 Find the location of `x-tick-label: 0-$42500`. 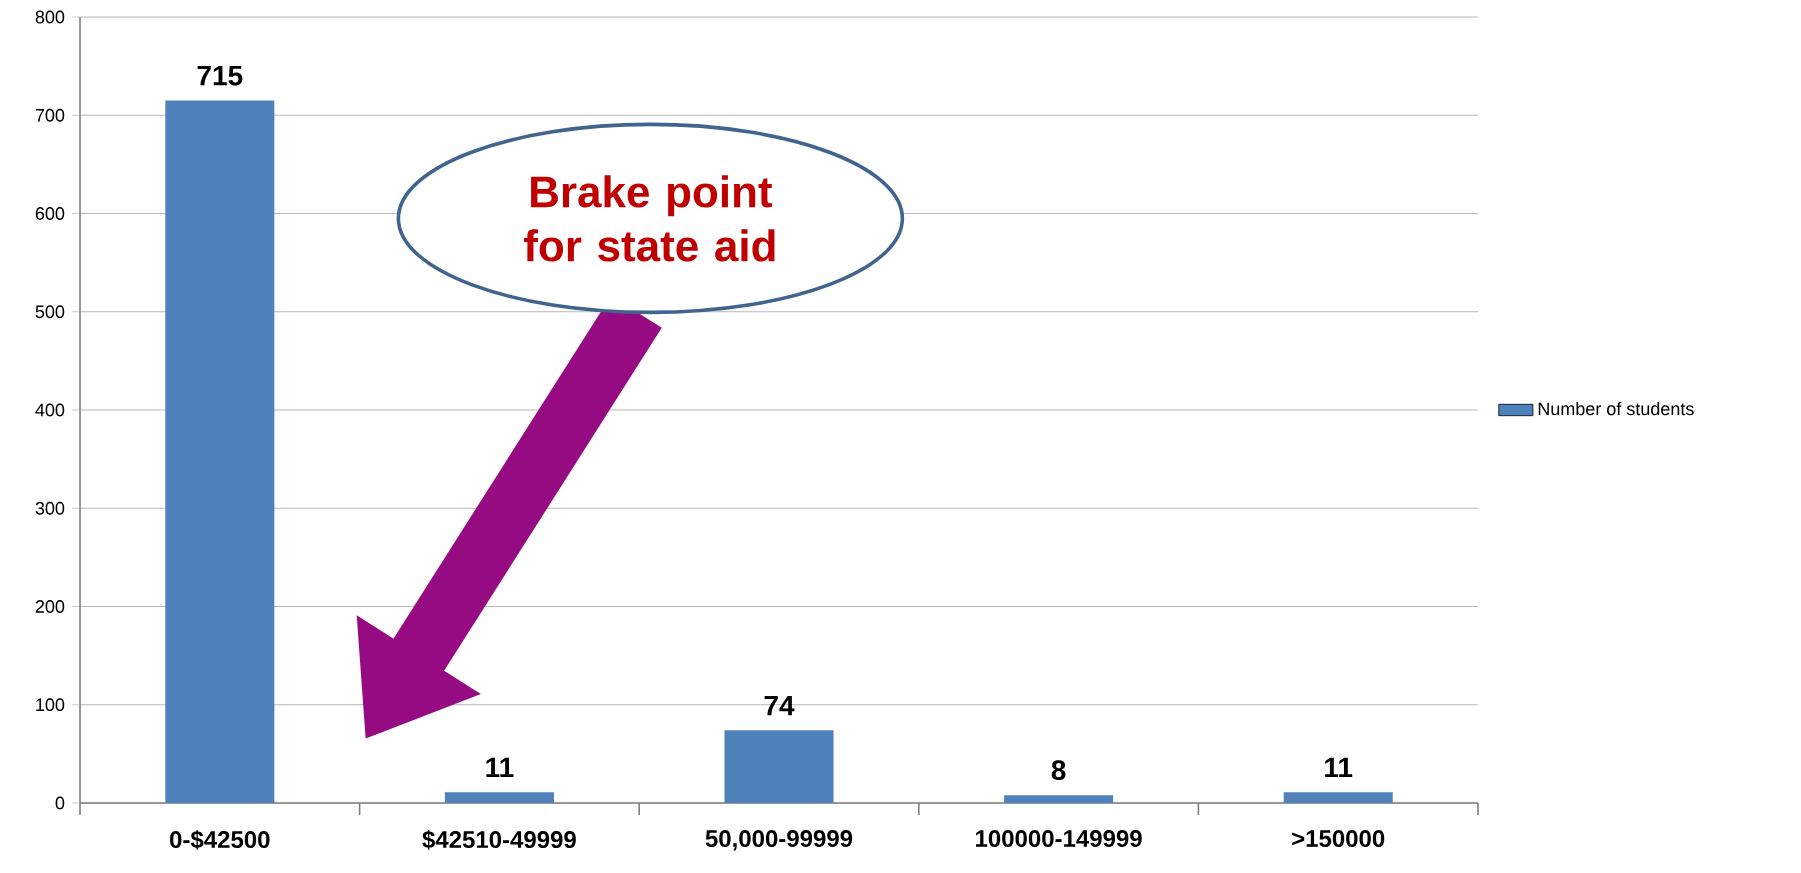

x-tick-label: 0-$42500 is located at coordinates (220, 840).